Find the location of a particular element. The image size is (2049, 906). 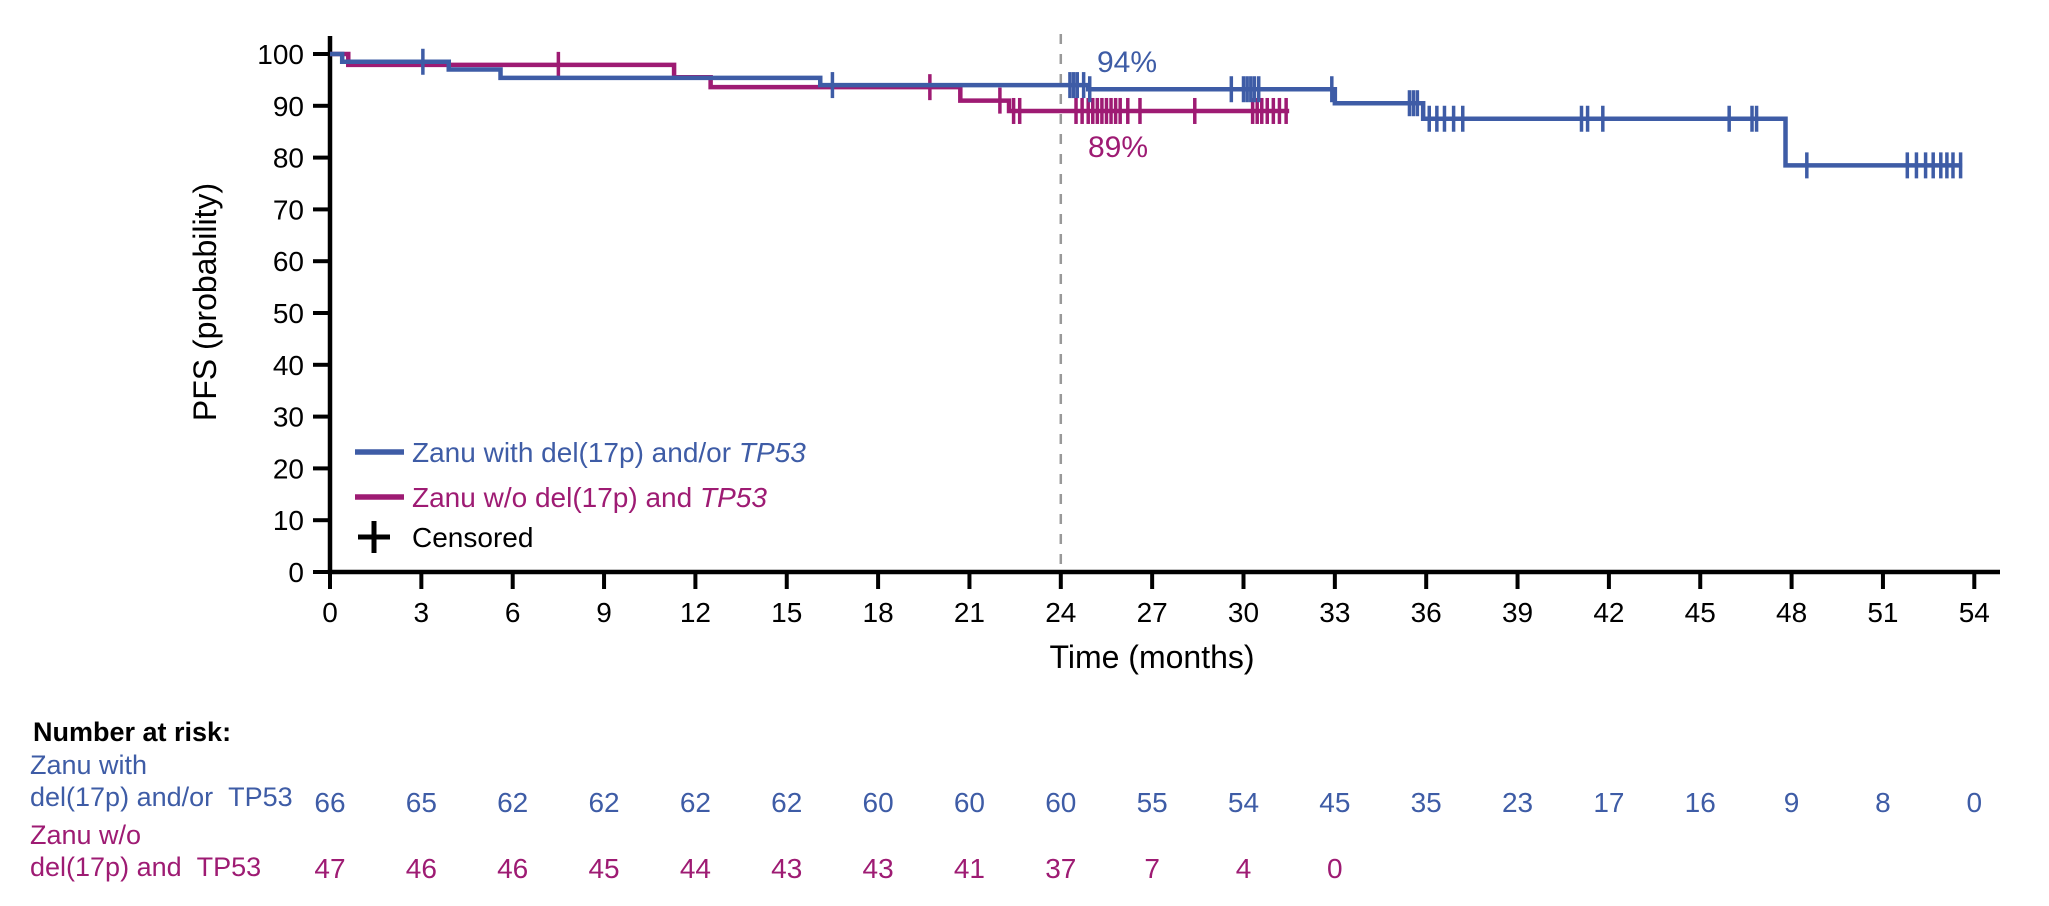

y-tick-label: 50 is located at coordinates (288, 313).